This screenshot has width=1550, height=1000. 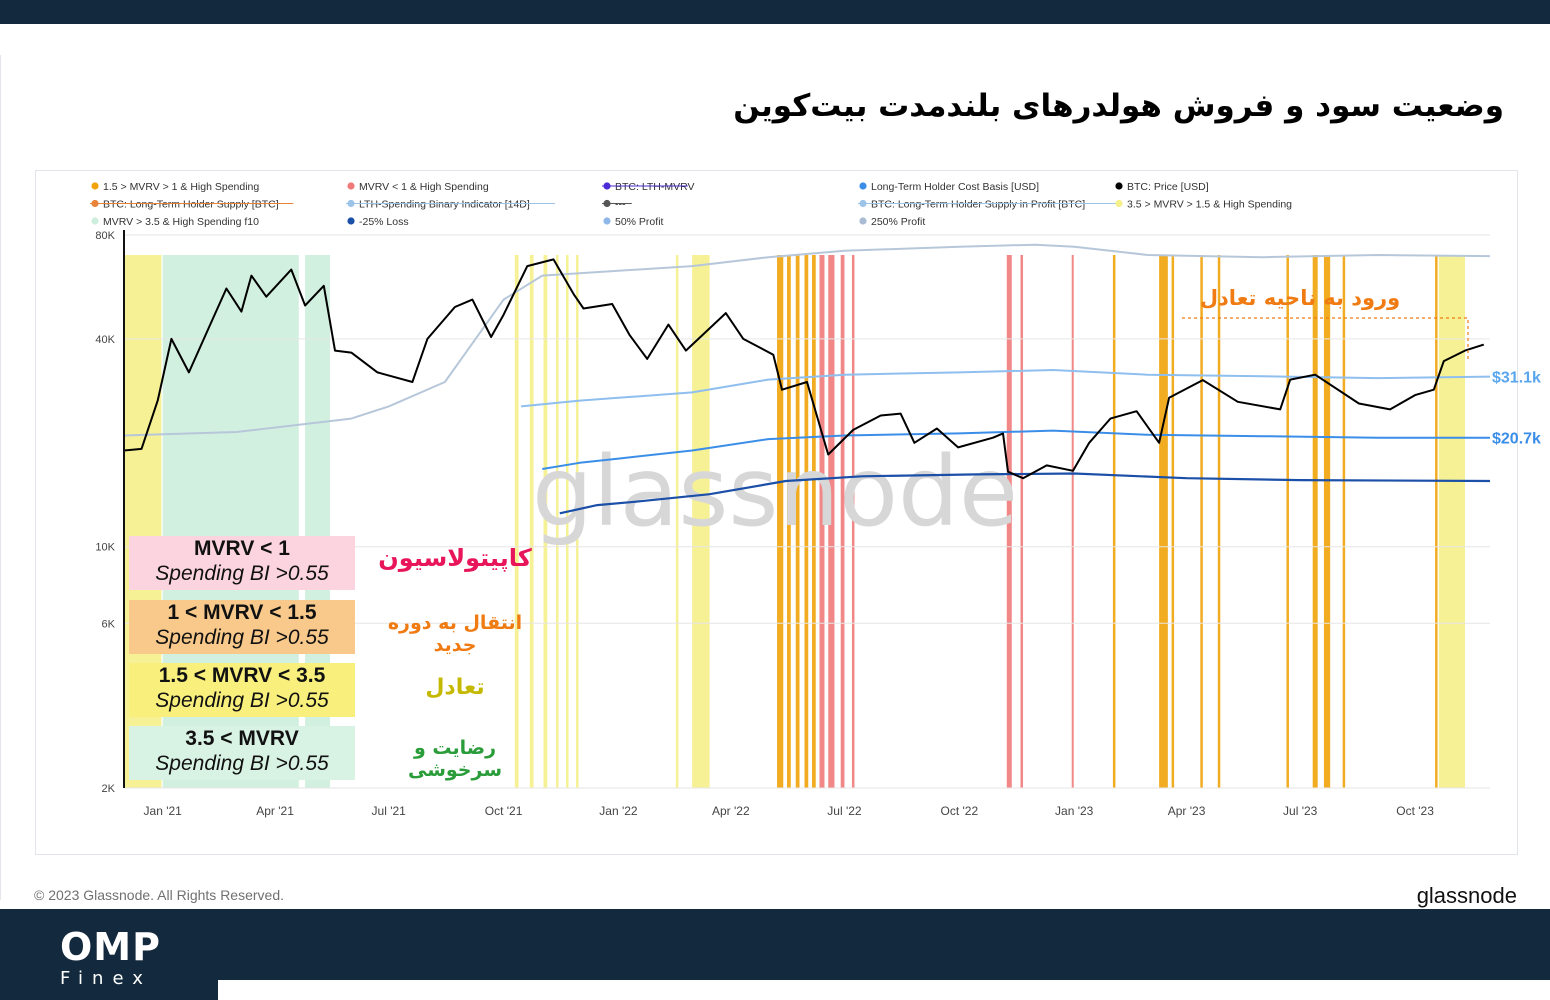 I want to click on phase-box: MVRV < 1 Spending BI >0.55, so click(x=242, y=563).